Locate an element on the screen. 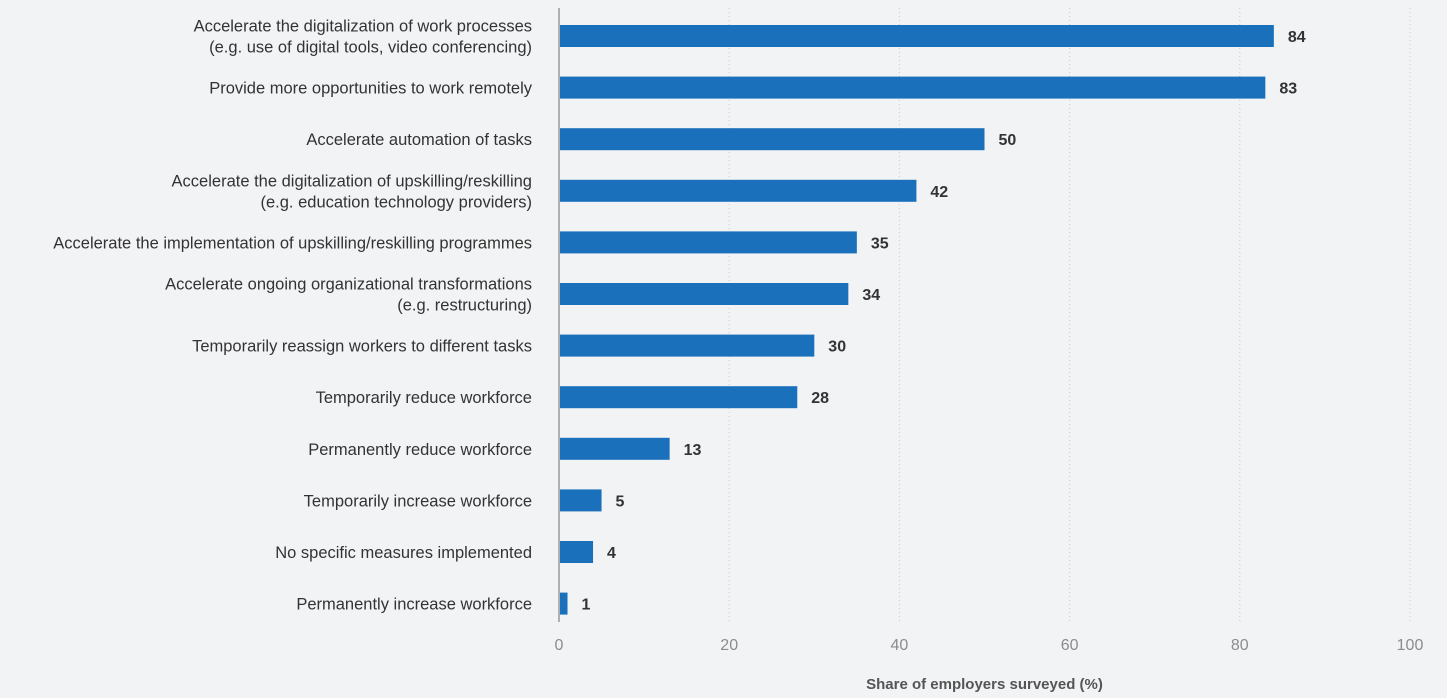 The height and width of the screenshot is (698, 1447). category-label-line: Temporarily reduce workforce is located at coordinates (424, 398).